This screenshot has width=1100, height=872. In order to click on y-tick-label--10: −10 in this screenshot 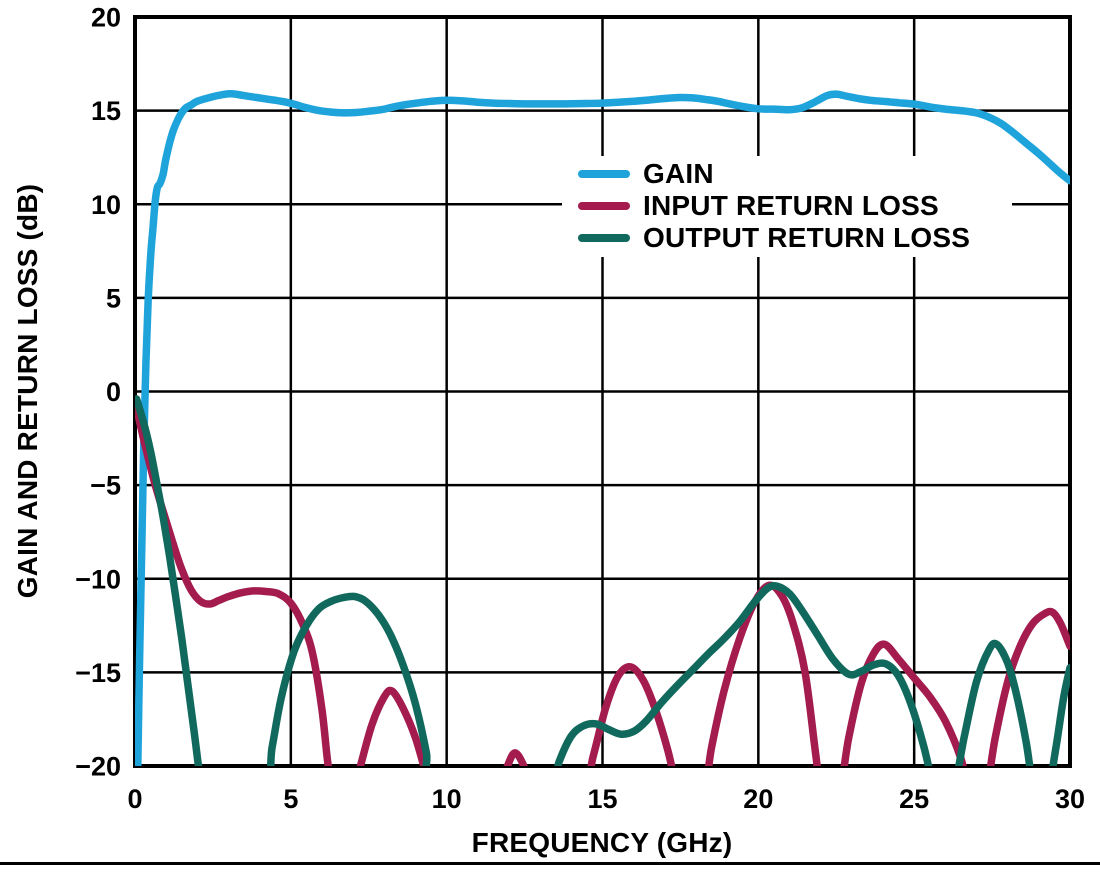, I will do `click(98, 579)`.